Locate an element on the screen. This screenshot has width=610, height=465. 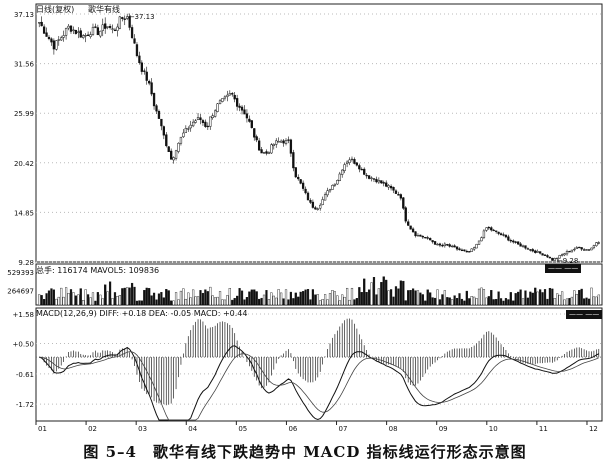
month-label: 08 is located at coordinates (393, 429).